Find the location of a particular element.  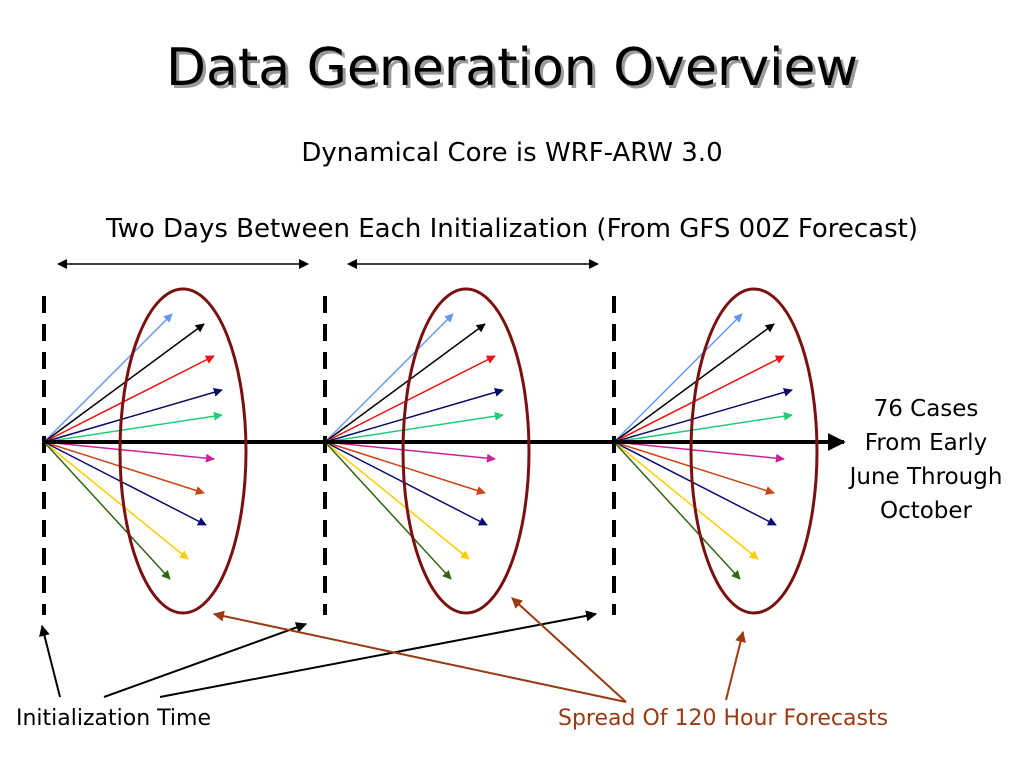

initialization-time-label: Initialization Time is located at coordinates (113, 718).